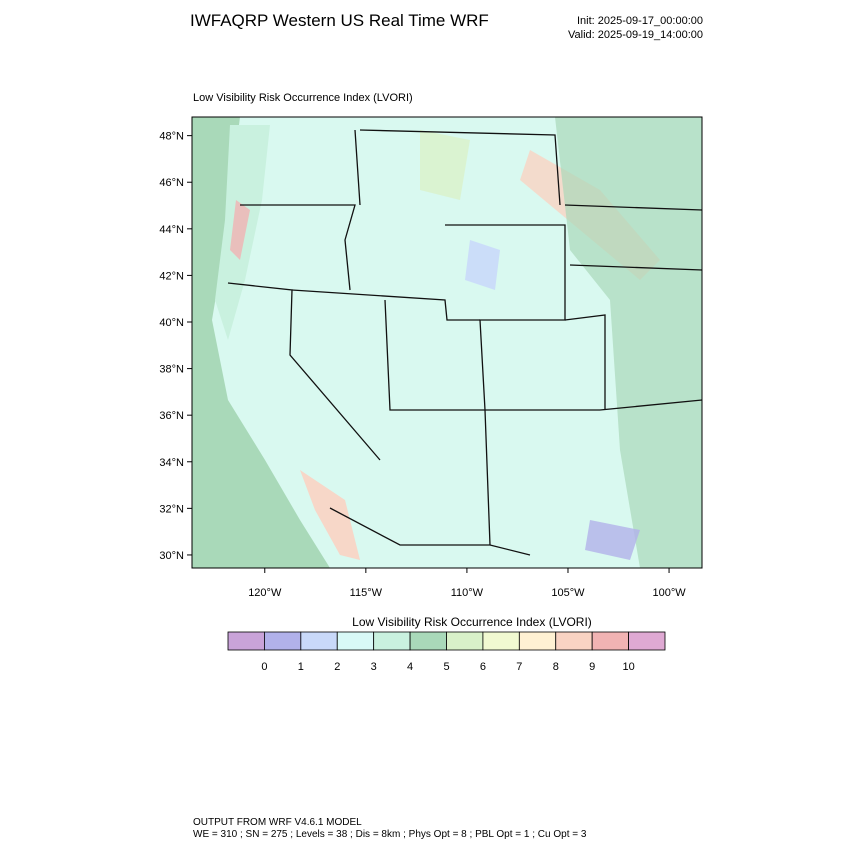  I want to click on y-tick-label: 46°N, so click(171, 183).